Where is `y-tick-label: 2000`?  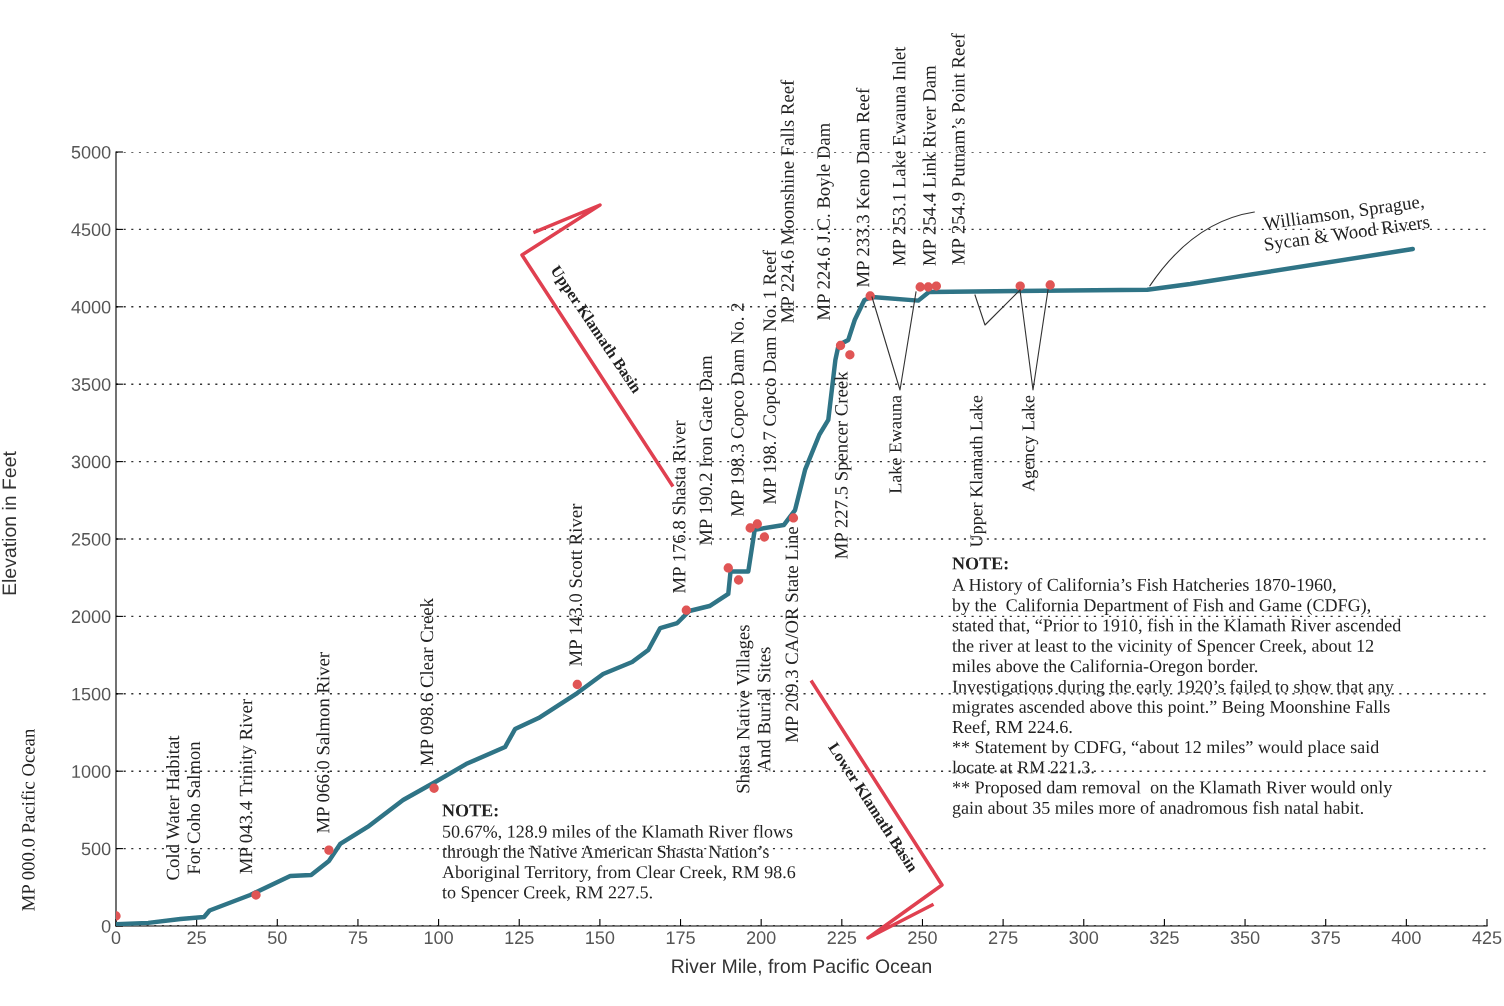 y-tick-label: 2000 is located at coordinates (91, 617).